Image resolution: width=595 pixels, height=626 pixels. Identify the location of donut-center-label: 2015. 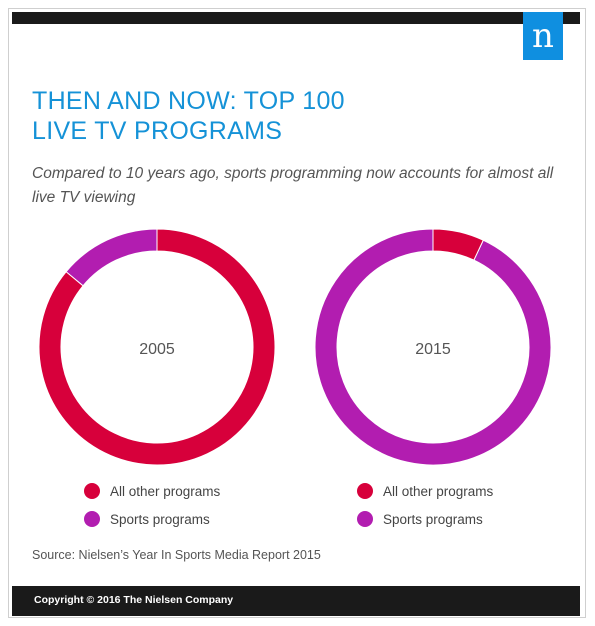
(433, 349).